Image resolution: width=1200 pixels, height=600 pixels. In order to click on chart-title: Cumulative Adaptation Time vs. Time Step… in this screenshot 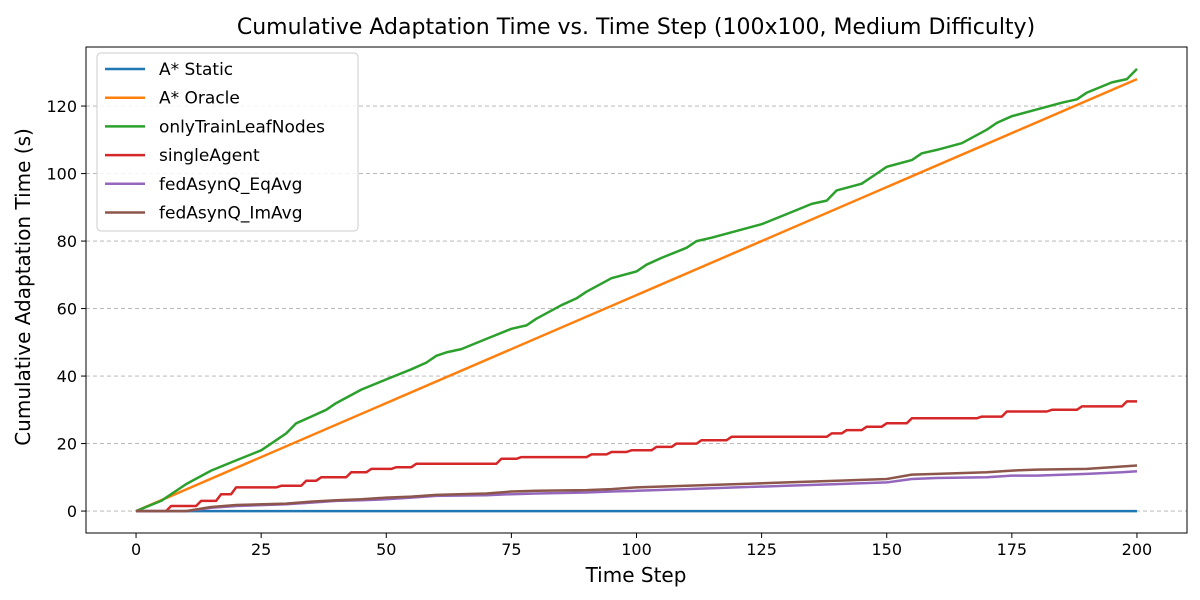, I will do `click(636, 27)`.